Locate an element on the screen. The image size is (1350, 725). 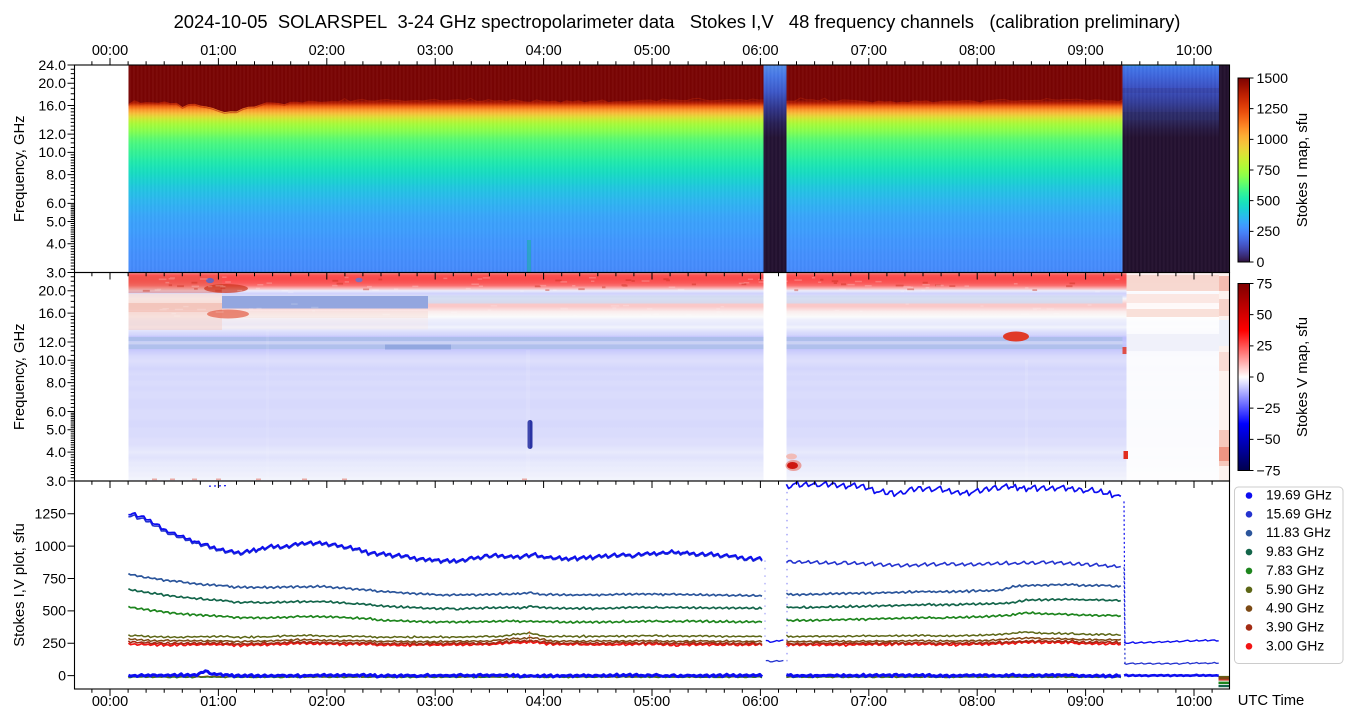
svg-text: −50 is located at coordinates (1269, 440).